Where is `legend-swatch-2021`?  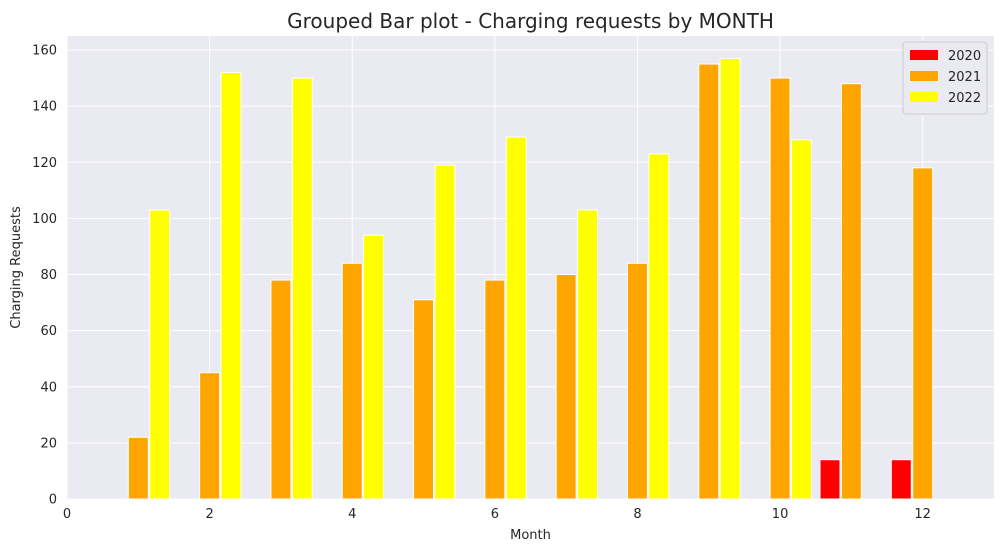
legend-swatch-2021 is located at coordinates (924, 76).